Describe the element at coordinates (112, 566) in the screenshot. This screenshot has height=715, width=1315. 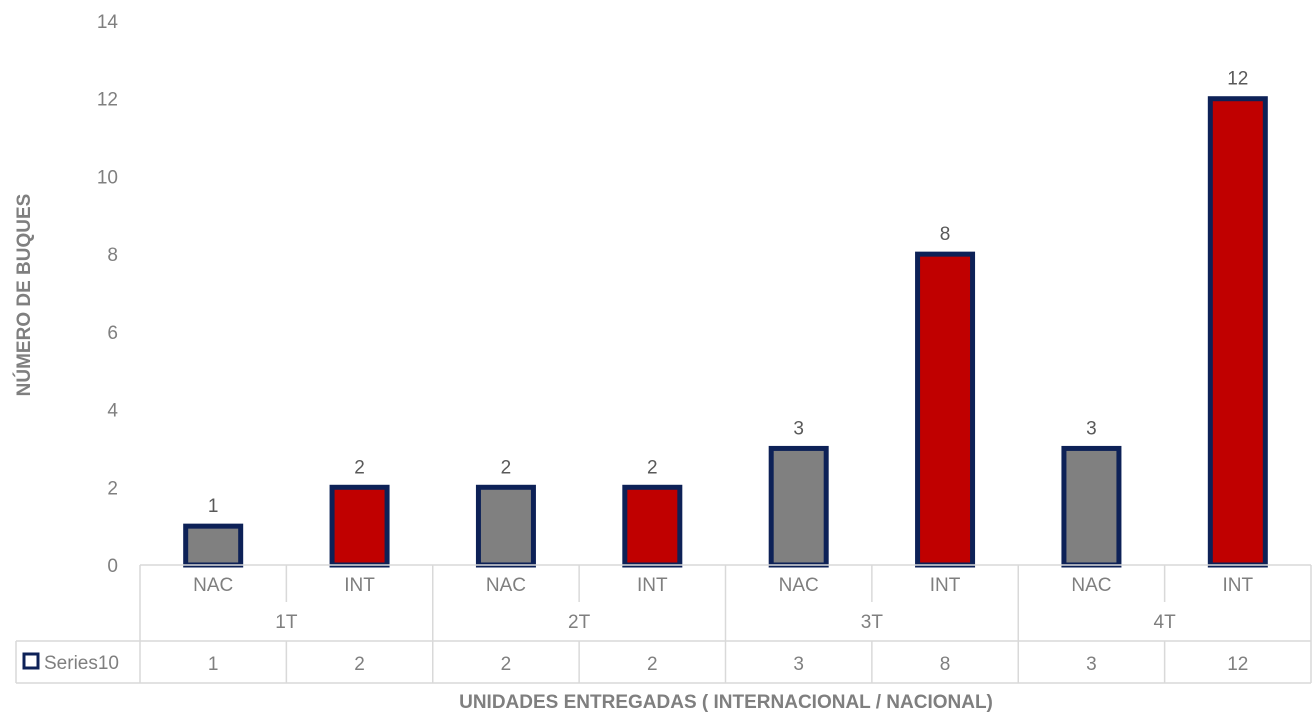
I see `y-tick-label: 0` at that location.